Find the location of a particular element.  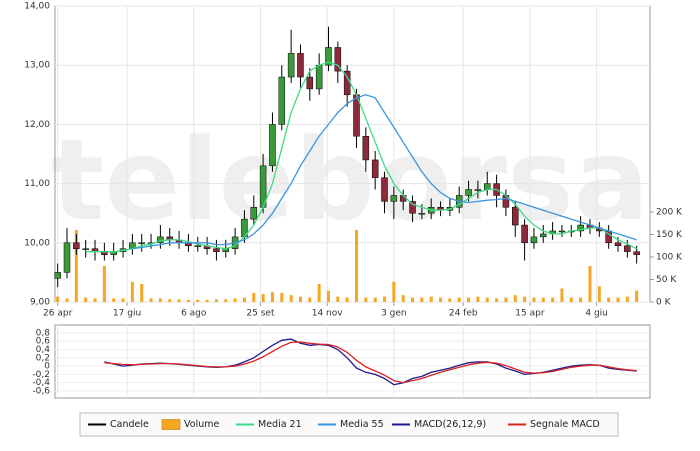

y2-tick-label: 150 K is located at coordinates (669, 235).